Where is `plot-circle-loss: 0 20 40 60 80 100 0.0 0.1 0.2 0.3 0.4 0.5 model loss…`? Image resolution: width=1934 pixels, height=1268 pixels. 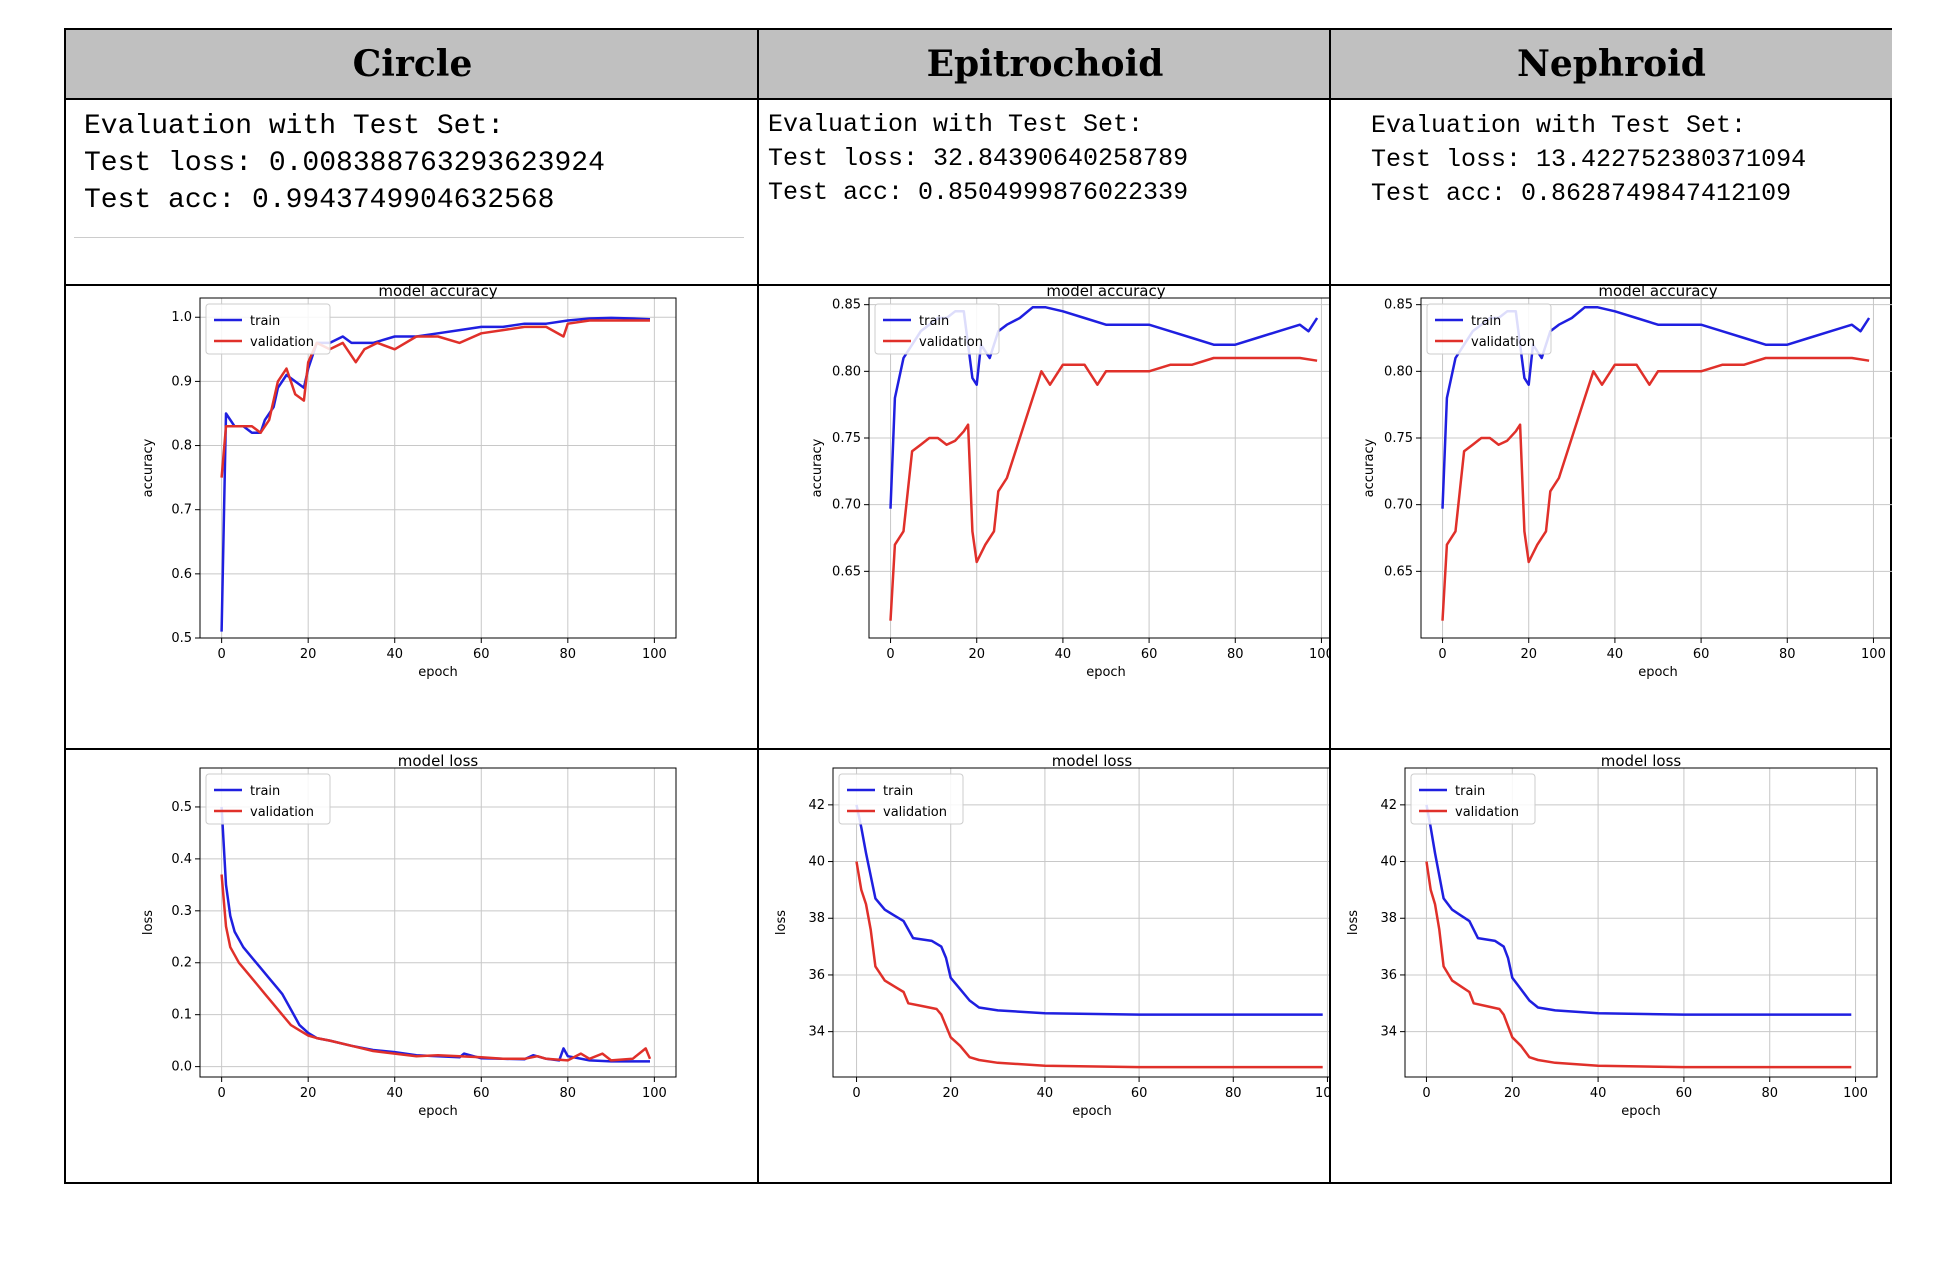 plot-circle-loss: 0 20 40 60 80 100 0.0 0.1 0.2 0.3 0.4 0.5 model loss… is located at coordinates (412, 966).